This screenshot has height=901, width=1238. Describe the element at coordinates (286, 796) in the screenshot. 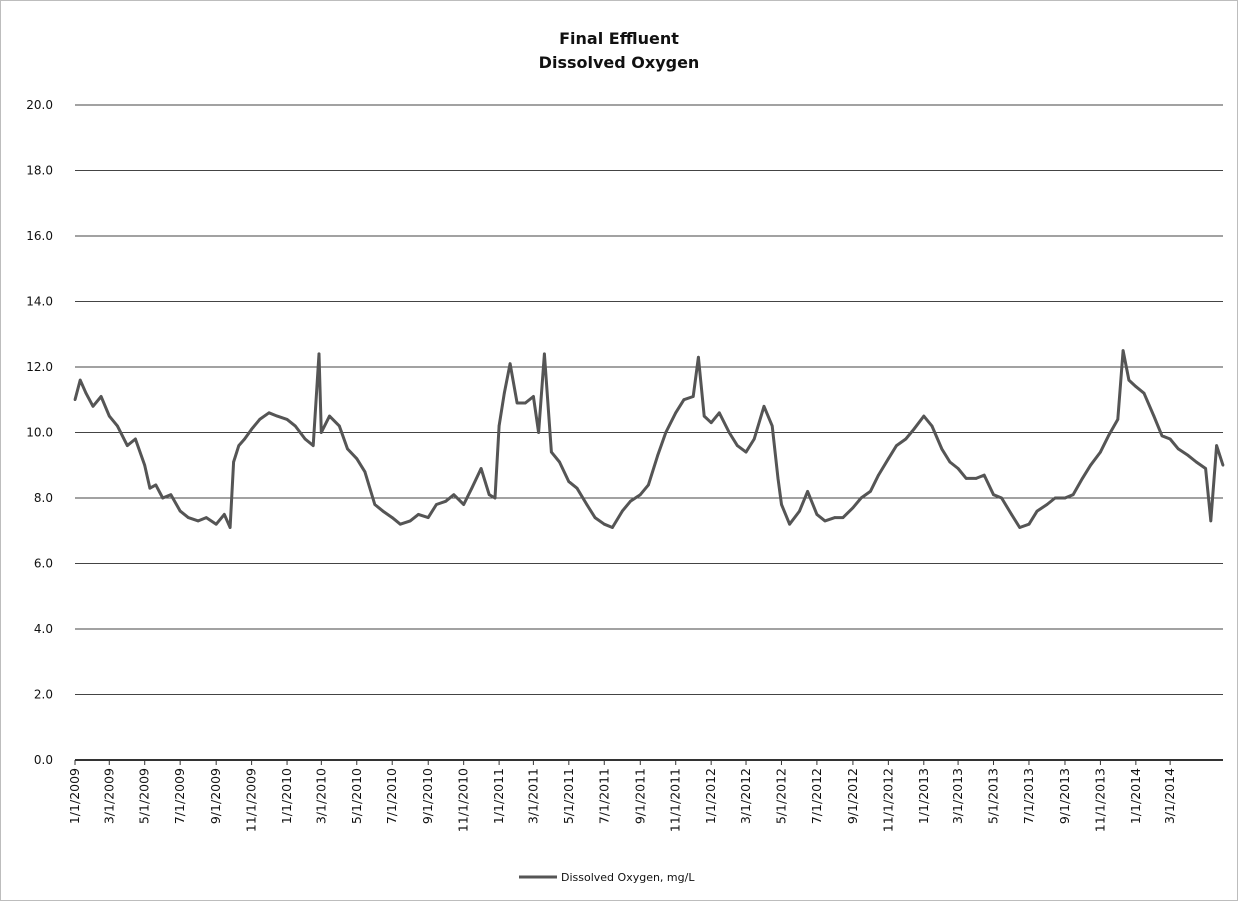

I see `x-tick-label: 1/1/2010` at that location.